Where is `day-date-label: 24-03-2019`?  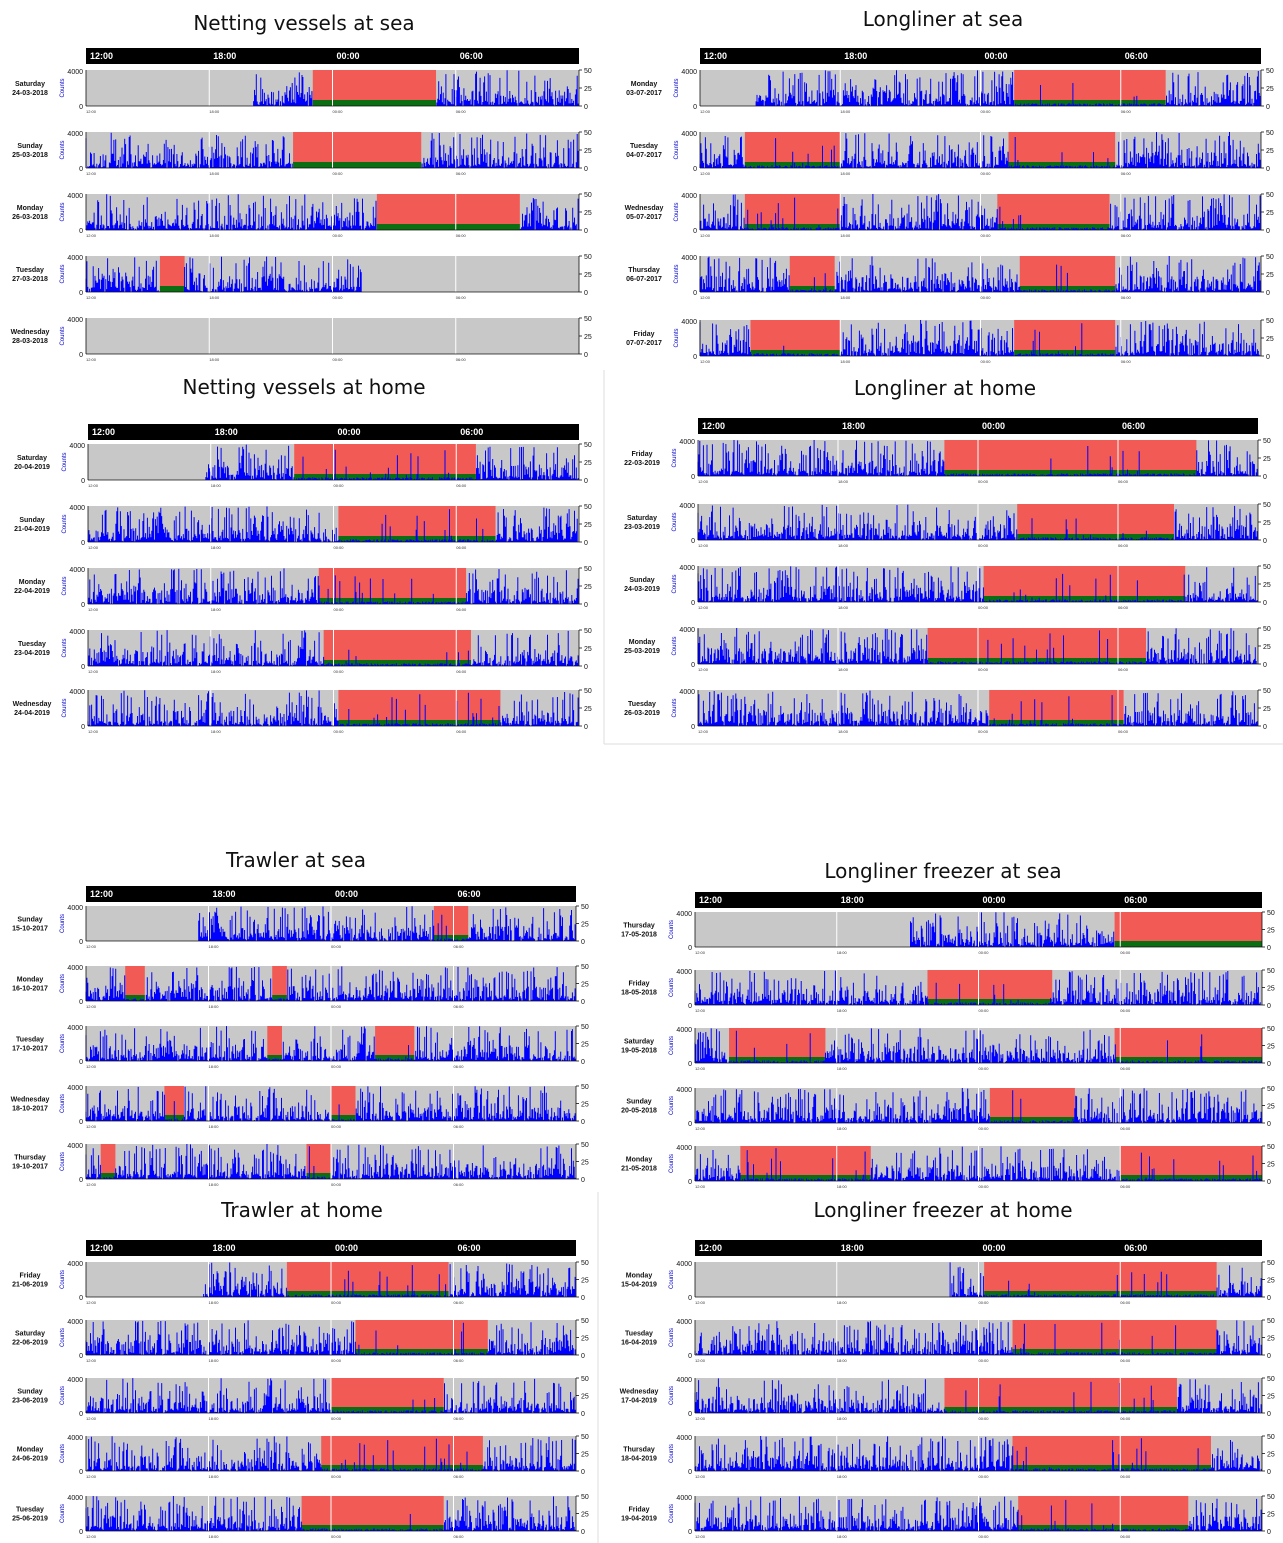
day-date-label: 24-03-2019 is located at coordinates (642, 589).